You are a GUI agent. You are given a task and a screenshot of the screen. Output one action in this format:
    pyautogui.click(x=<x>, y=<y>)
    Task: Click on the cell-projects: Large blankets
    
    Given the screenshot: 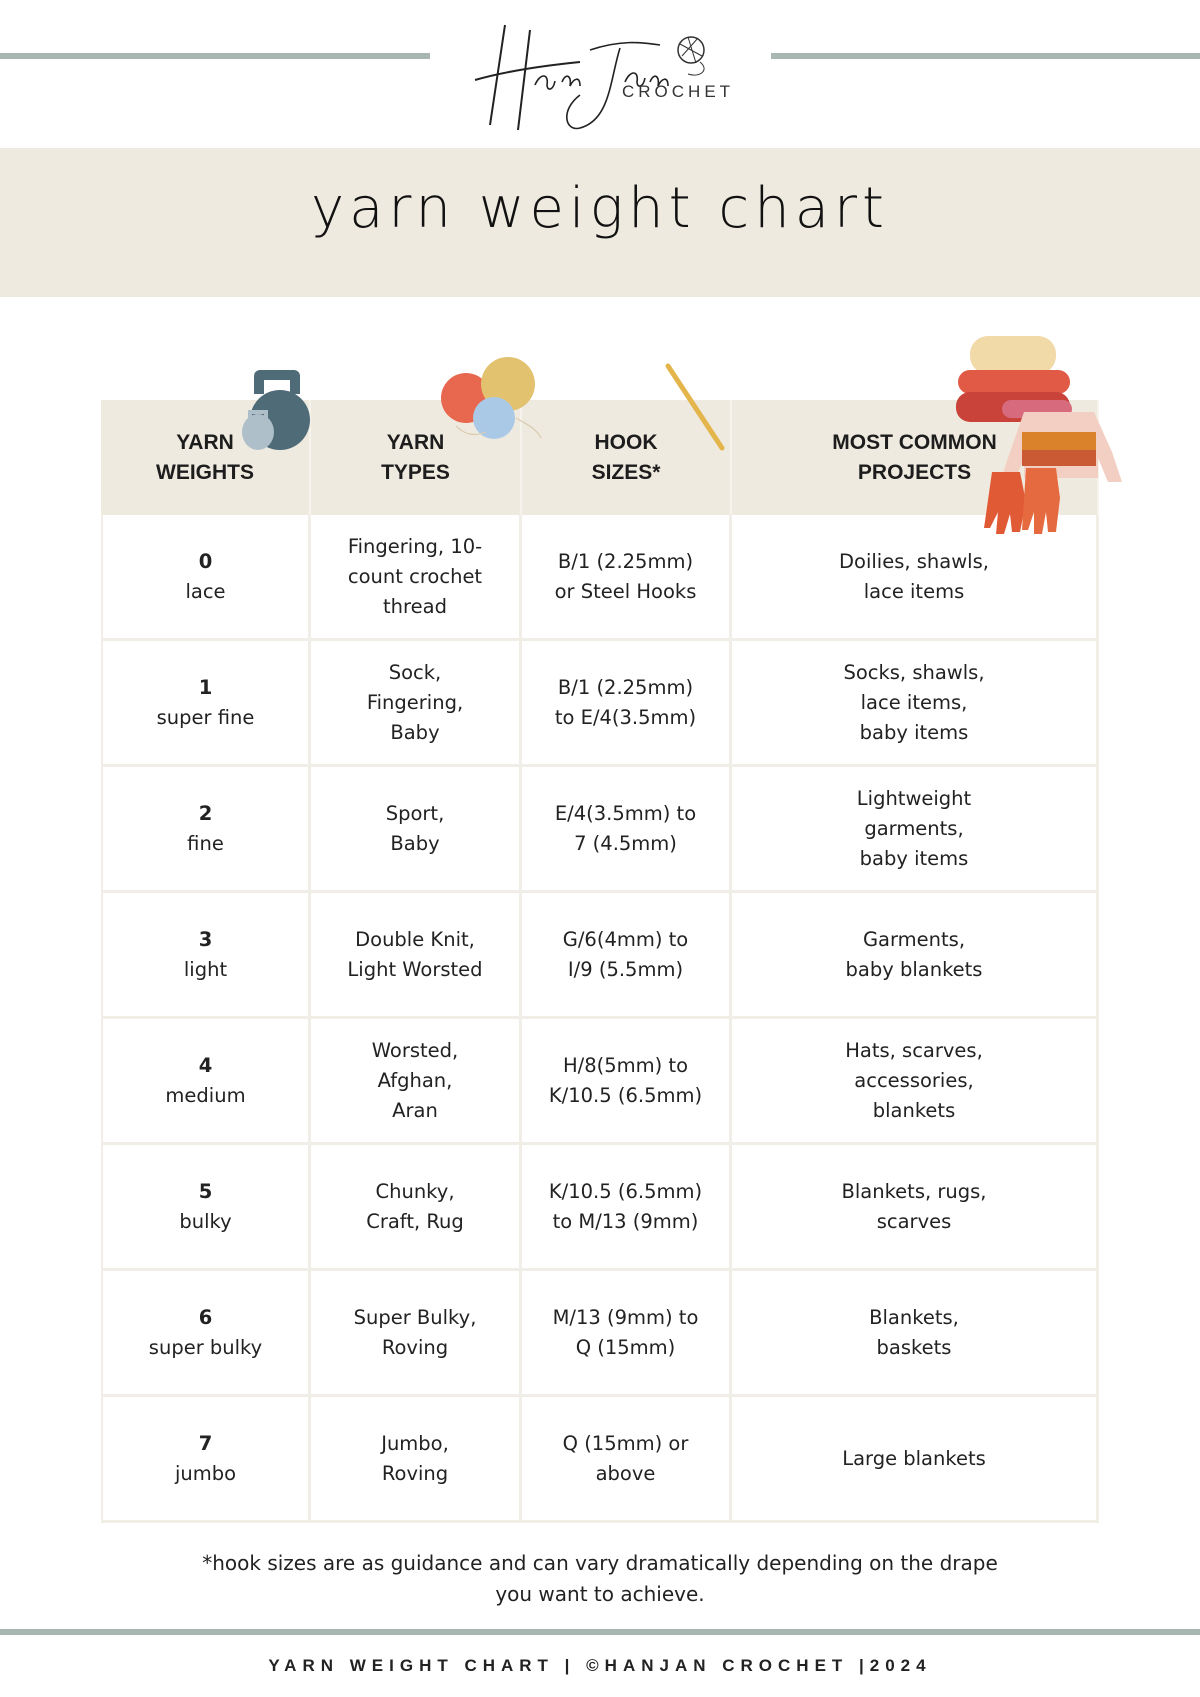 What is the action you would take?
    pyautogui.click(x=915, y=1460)
    